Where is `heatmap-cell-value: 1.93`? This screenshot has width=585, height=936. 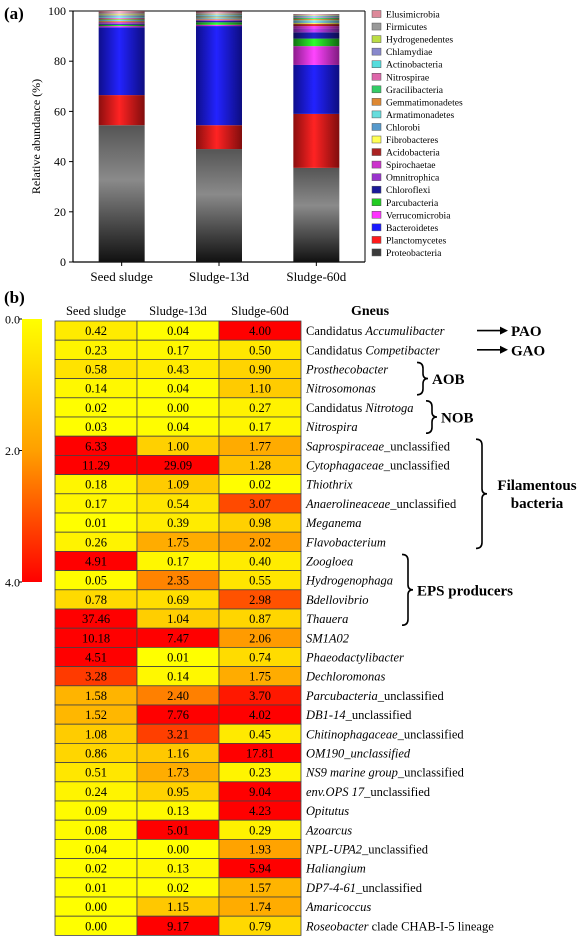
heatmap-cell-value: 1.93 is located at coordinates (260, 850).